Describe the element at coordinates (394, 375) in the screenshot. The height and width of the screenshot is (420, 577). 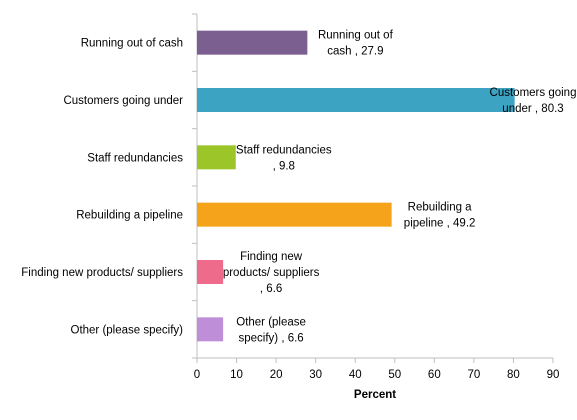
I see `x-tick-label: 50` at that location.